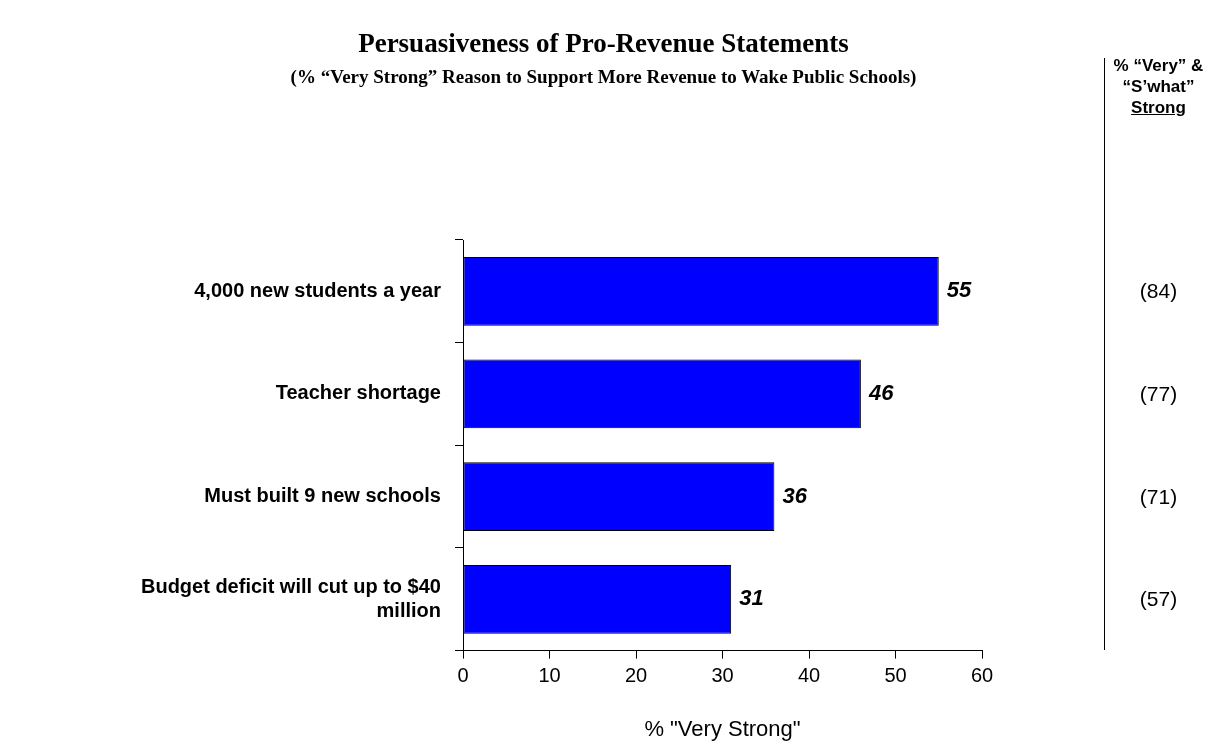 This screenshot has width=1207, height=751. What do you see at coordinates (959, 290) in the screenshot?
I see `data-label: 55` at bounding box center [959, 290].